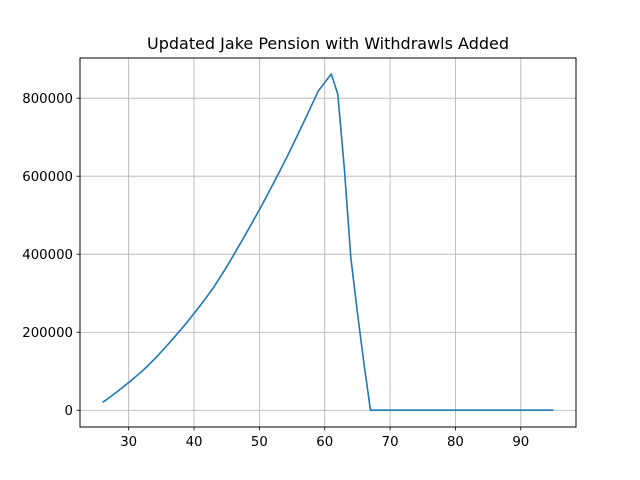 The width and height of the screenshot is (640, 480). What do you see at coordinates (47, 177) in the screenshot?
I see `y-tick-label: 600000` at bounding box center [47, 177].